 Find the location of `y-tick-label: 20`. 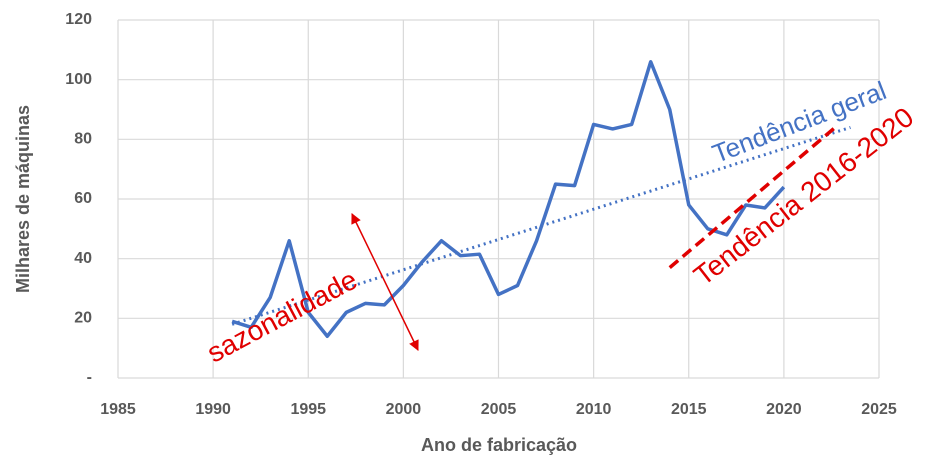

y-tick-label: 20 is located at coordinates (83, 318).